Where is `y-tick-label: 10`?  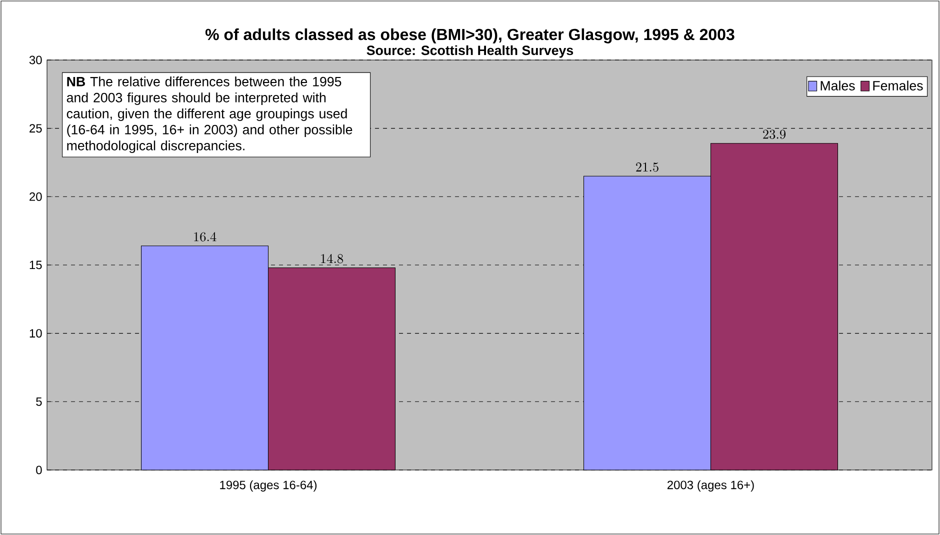
y-tick-label: 10 is located at coordinates (36, 333).